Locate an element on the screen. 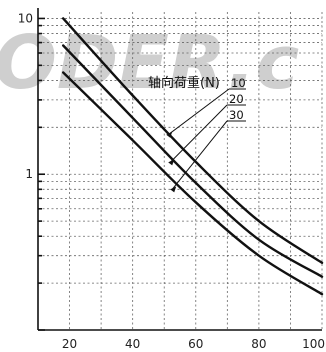  legend-label-20: 20 is located at coordinates (236, 99).